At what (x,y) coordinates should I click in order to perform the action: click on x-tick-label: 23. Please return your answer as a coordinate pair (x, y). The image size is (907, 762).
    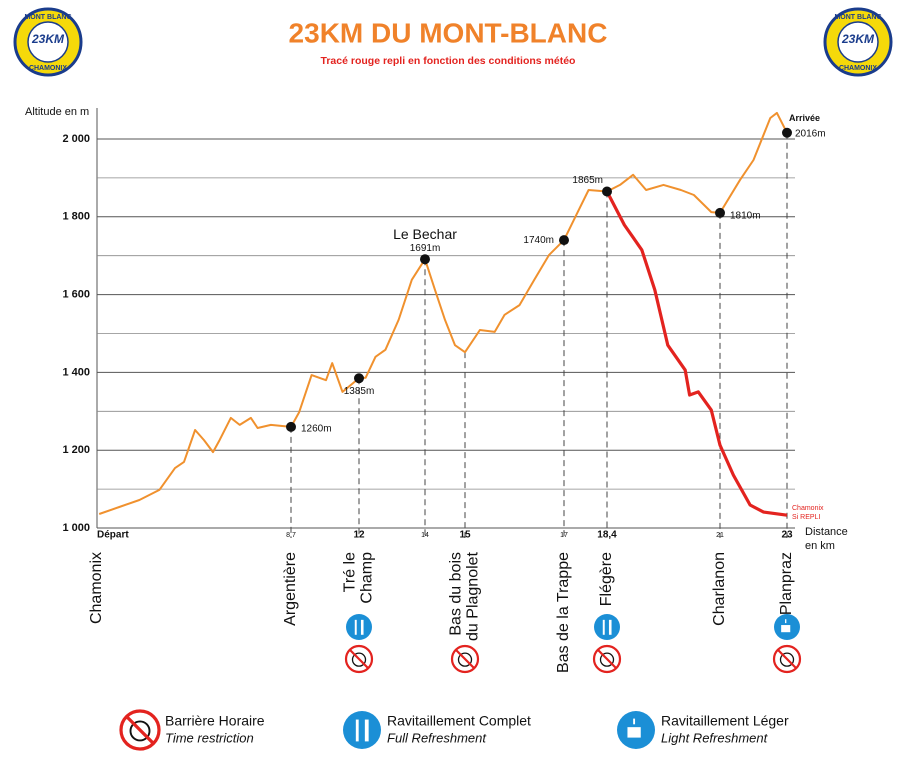
    Looking at the image, I should click on (787, 535).